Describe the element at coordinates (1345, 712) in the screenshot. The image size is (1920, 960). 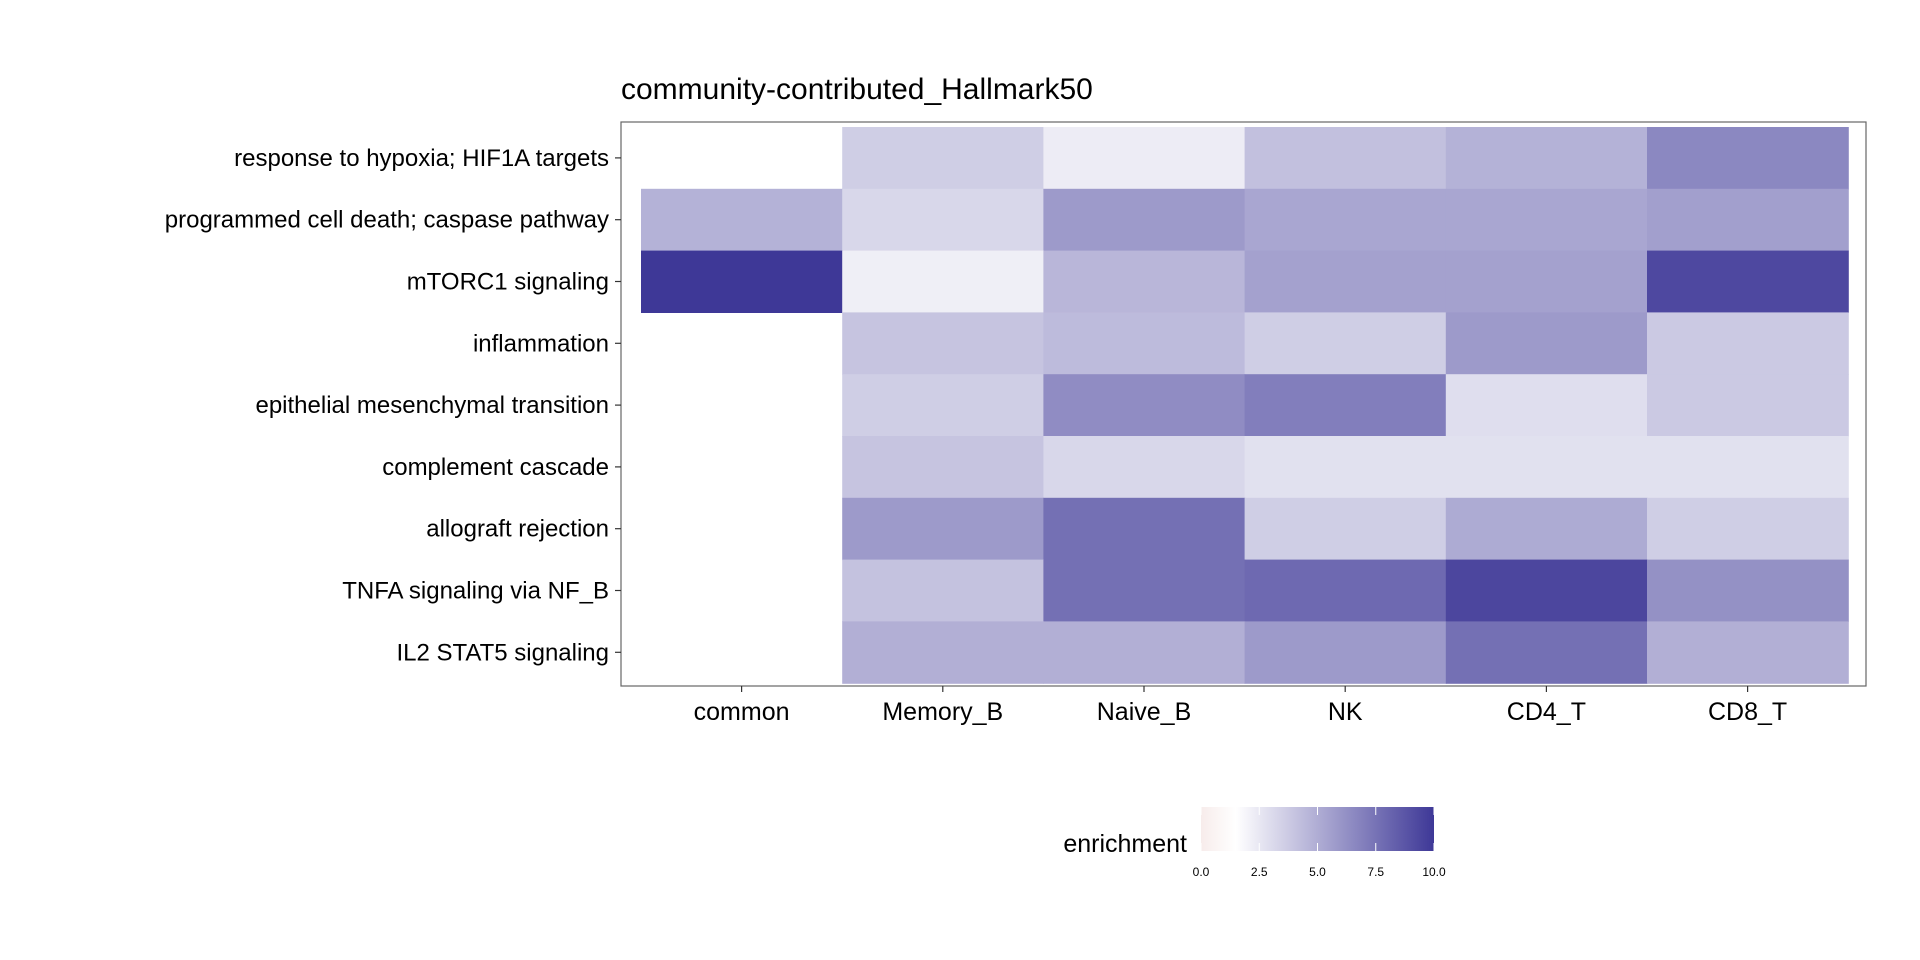
I see `x-tick-label: NK` at that location.